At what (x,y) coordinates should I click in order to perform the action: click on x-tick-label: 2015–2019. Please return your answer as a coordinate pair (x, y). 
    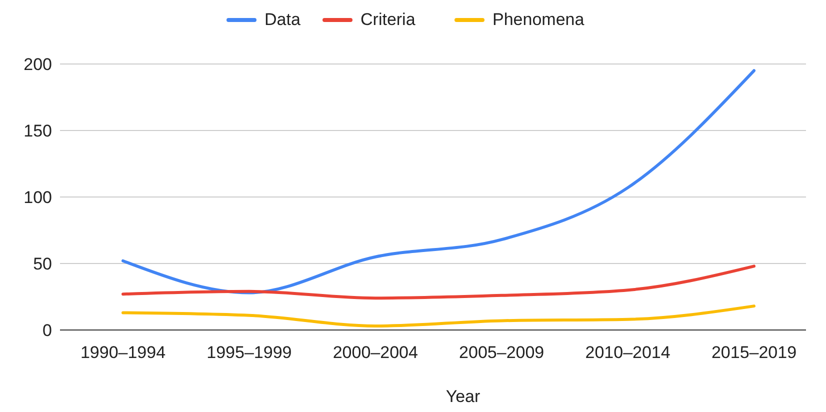
    Looking at the image, I should click on (754, 352).